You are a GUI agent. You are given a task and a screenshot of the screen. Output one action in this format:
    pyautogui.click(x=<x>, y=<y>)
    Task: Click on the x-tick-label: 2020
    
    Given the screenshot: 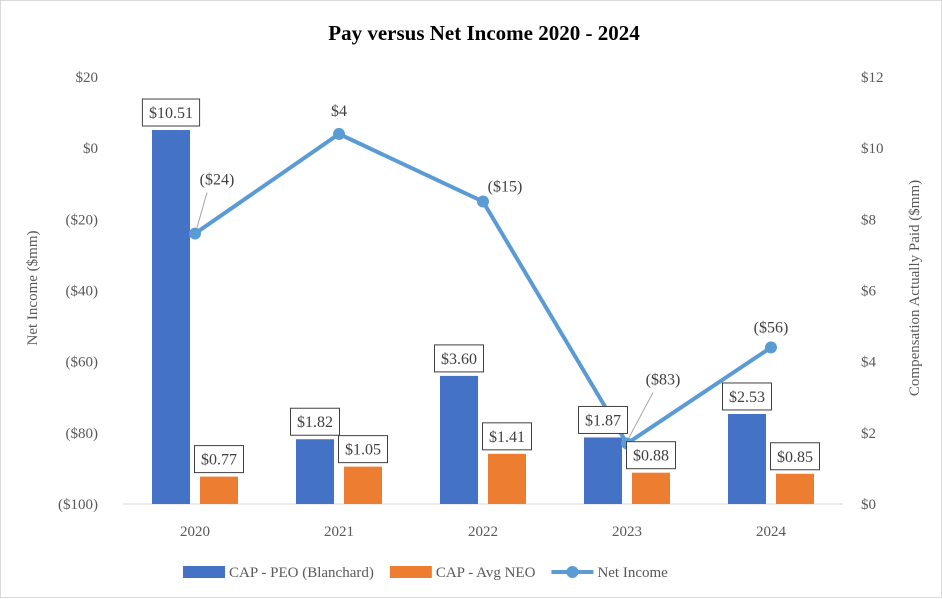 What is the action you would take?
    pyautogui.click(x=195, y=532)
    